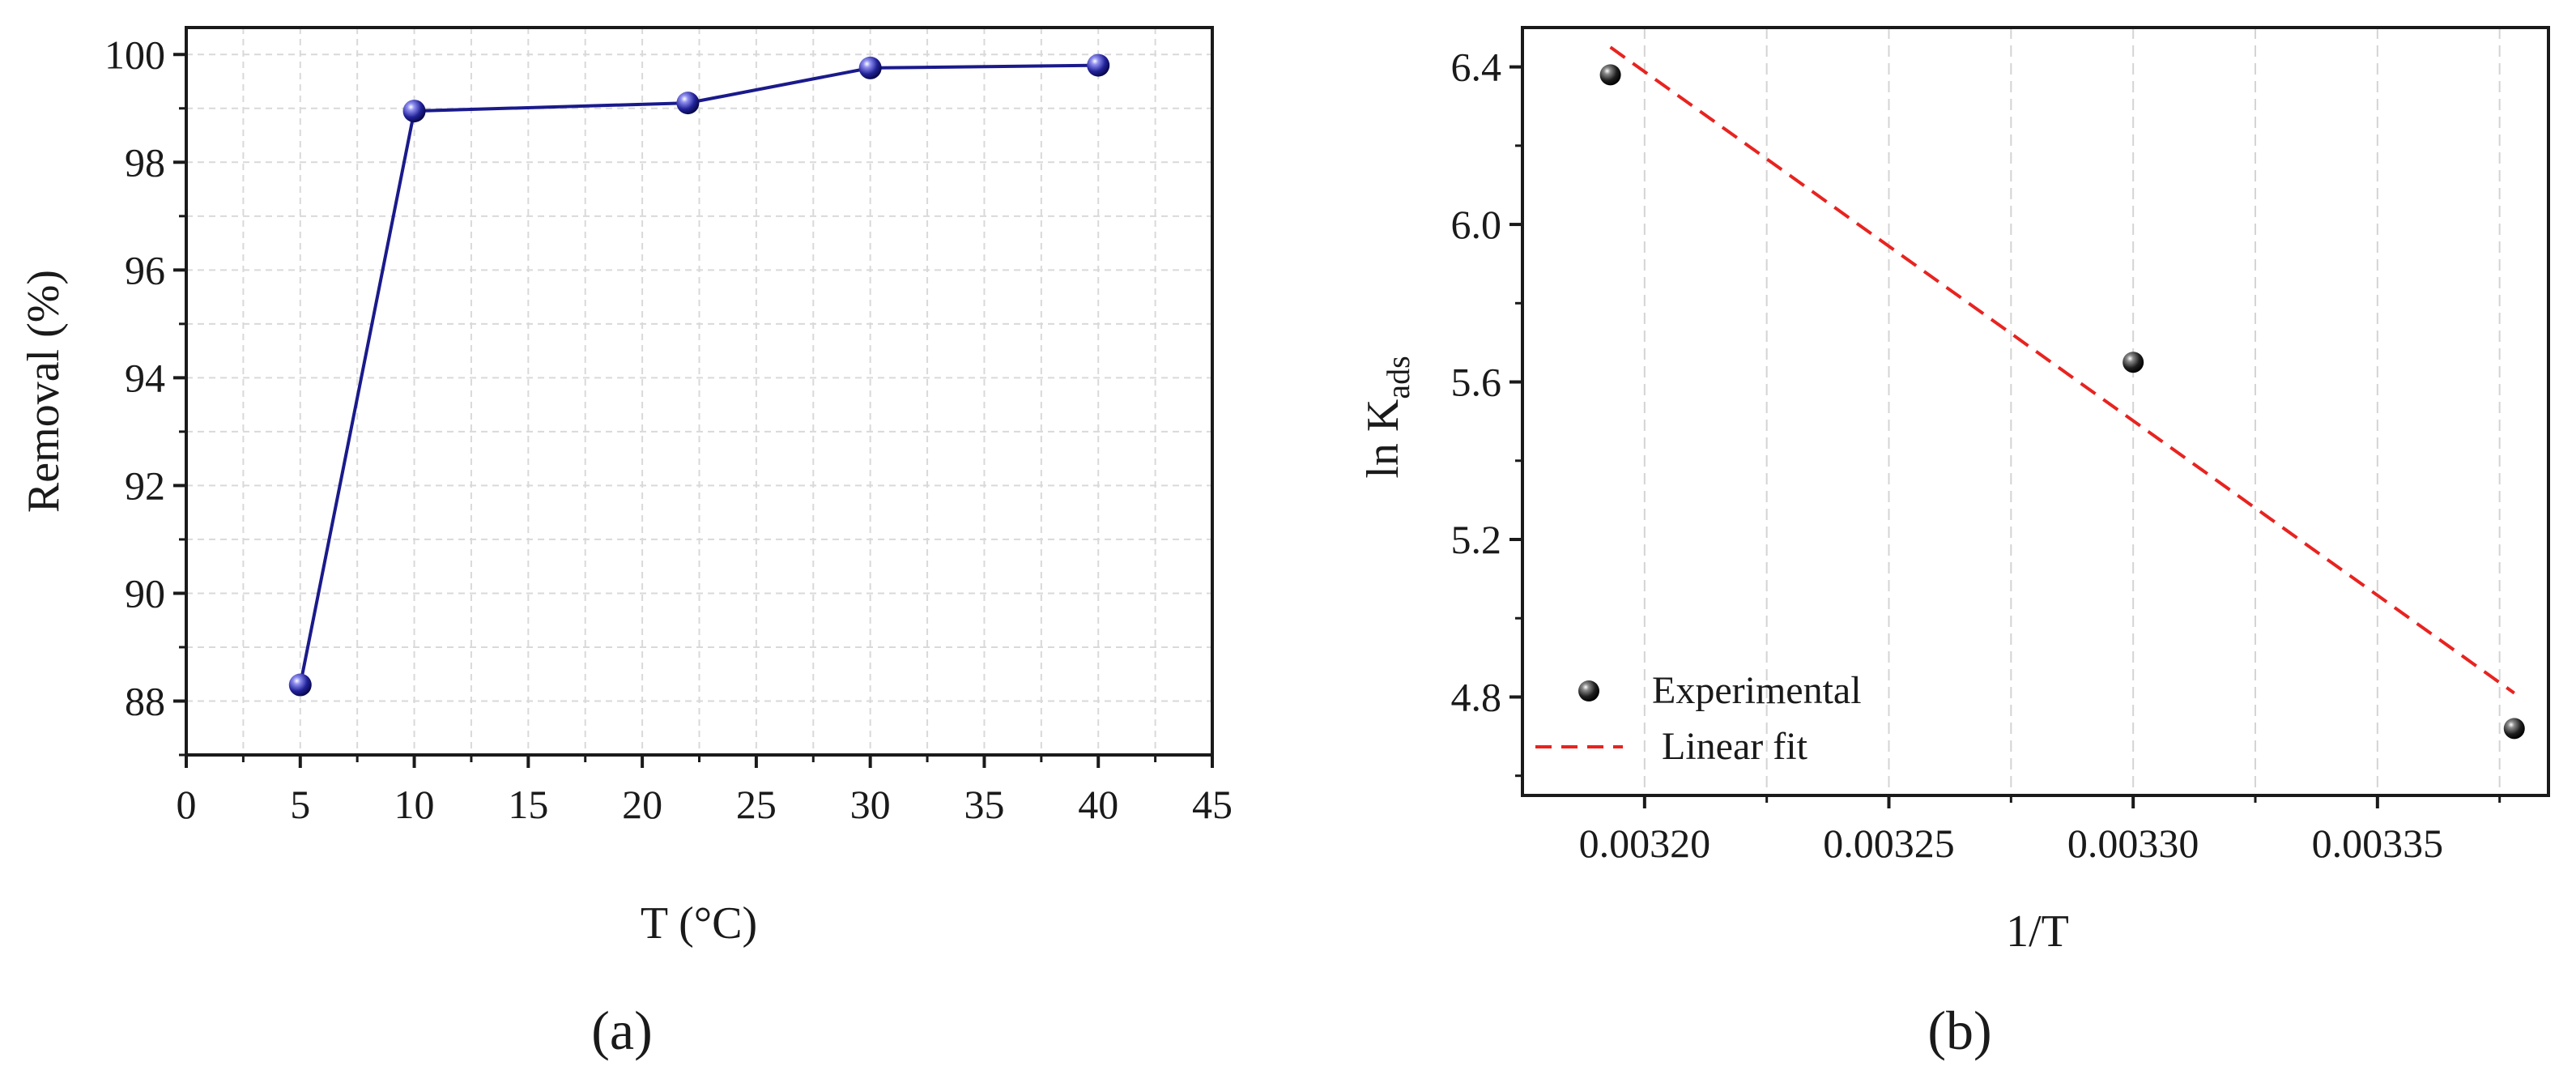  I want to click on panel-b-y-axis-title-subscript: ads, so click(1398, 377).